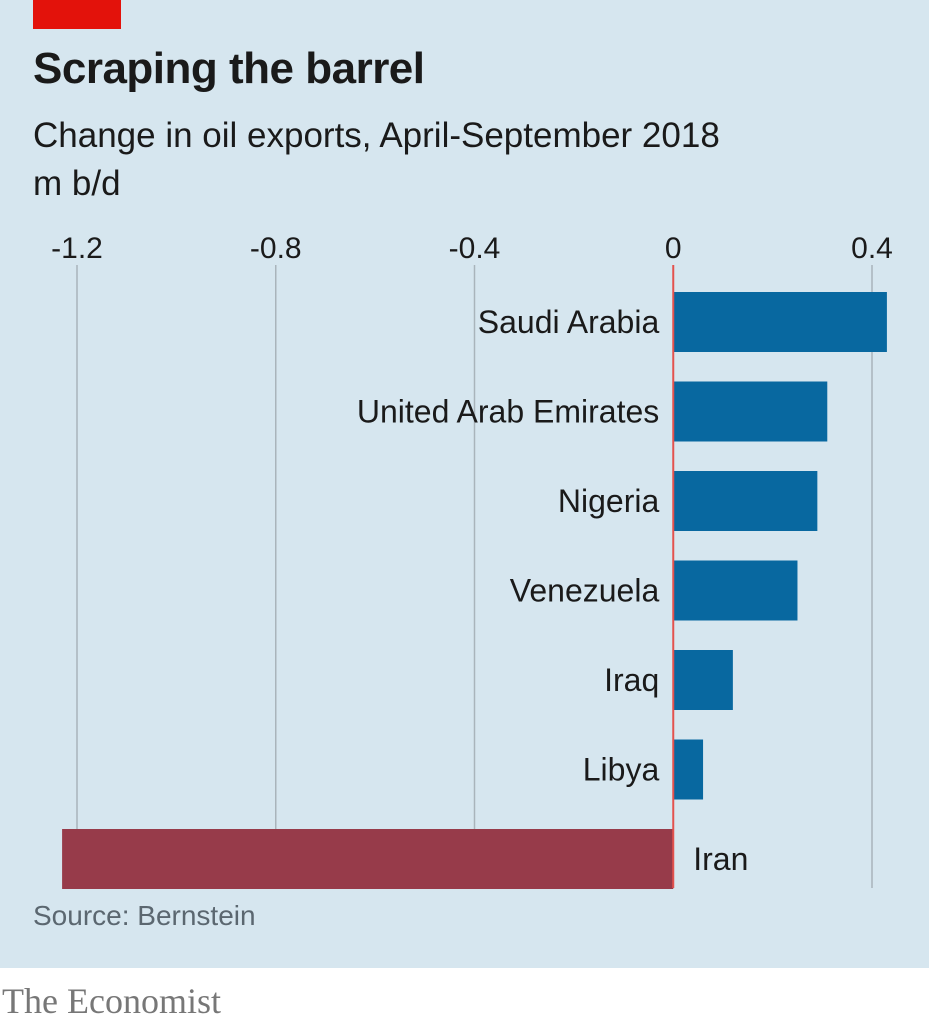 The image size is (929, 1024). I want to click on chart-title: Scraping the barrel, so click(229, 68).